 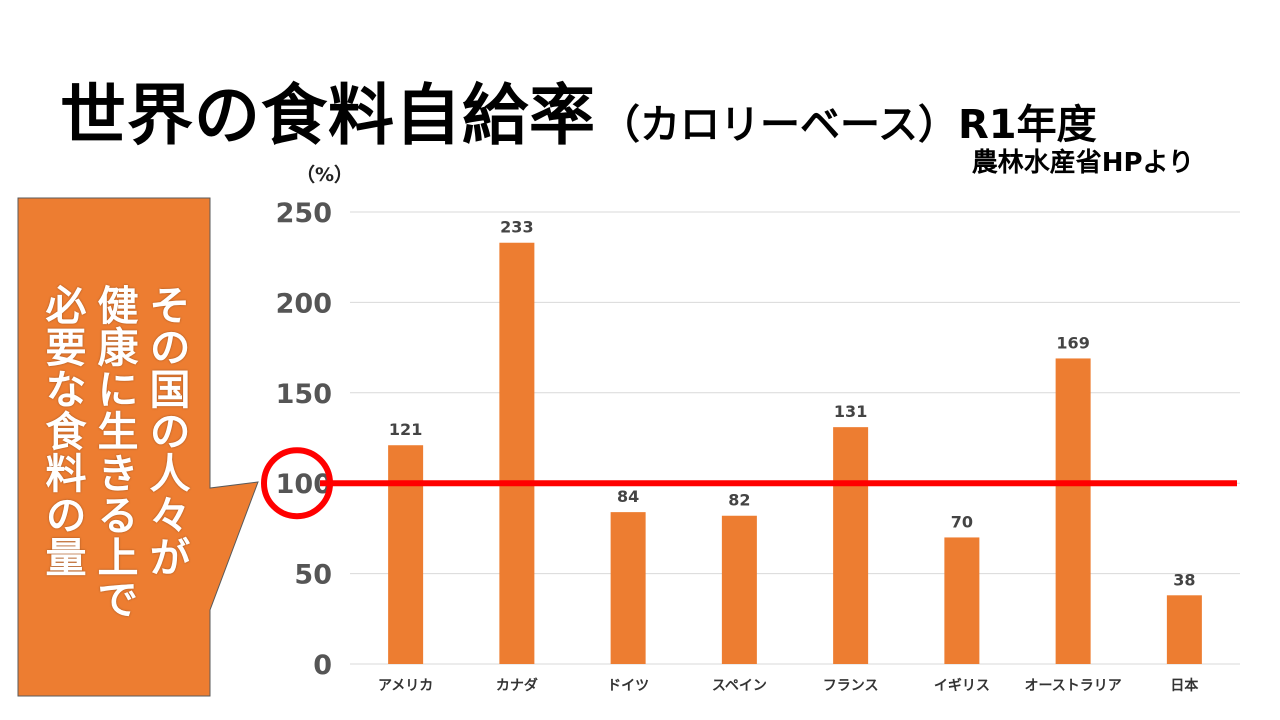 I want to click on data-label: 38, so click(x=1184, y=579).